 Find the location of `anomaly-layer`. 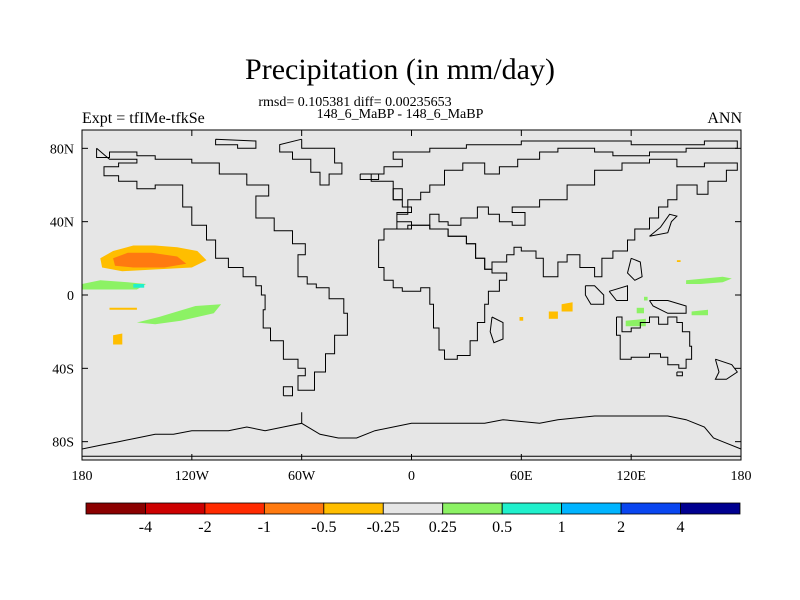

anomaly-layer is located at coordinates (407, 295).